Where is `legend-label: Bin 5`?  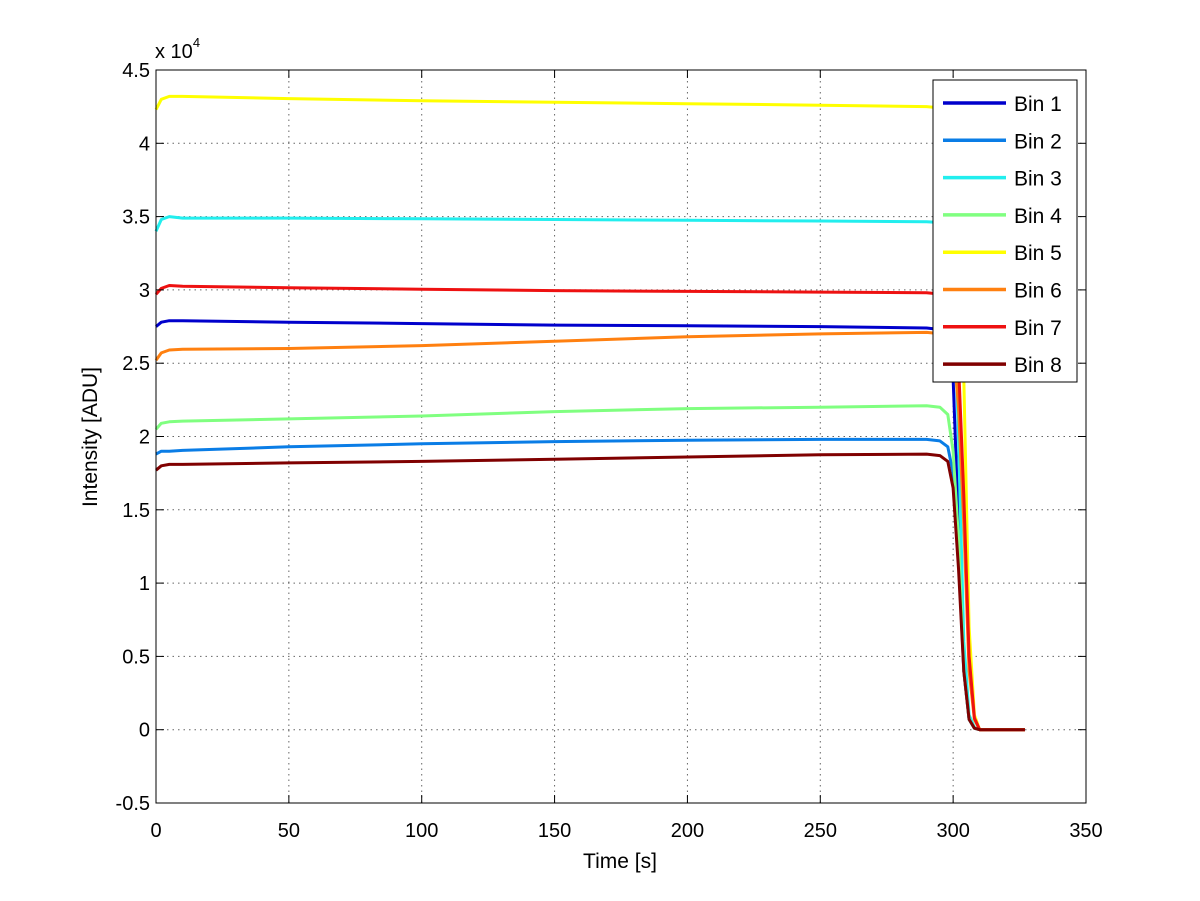 legend-label: Bin 5 is located at coordinates (1038, 253).